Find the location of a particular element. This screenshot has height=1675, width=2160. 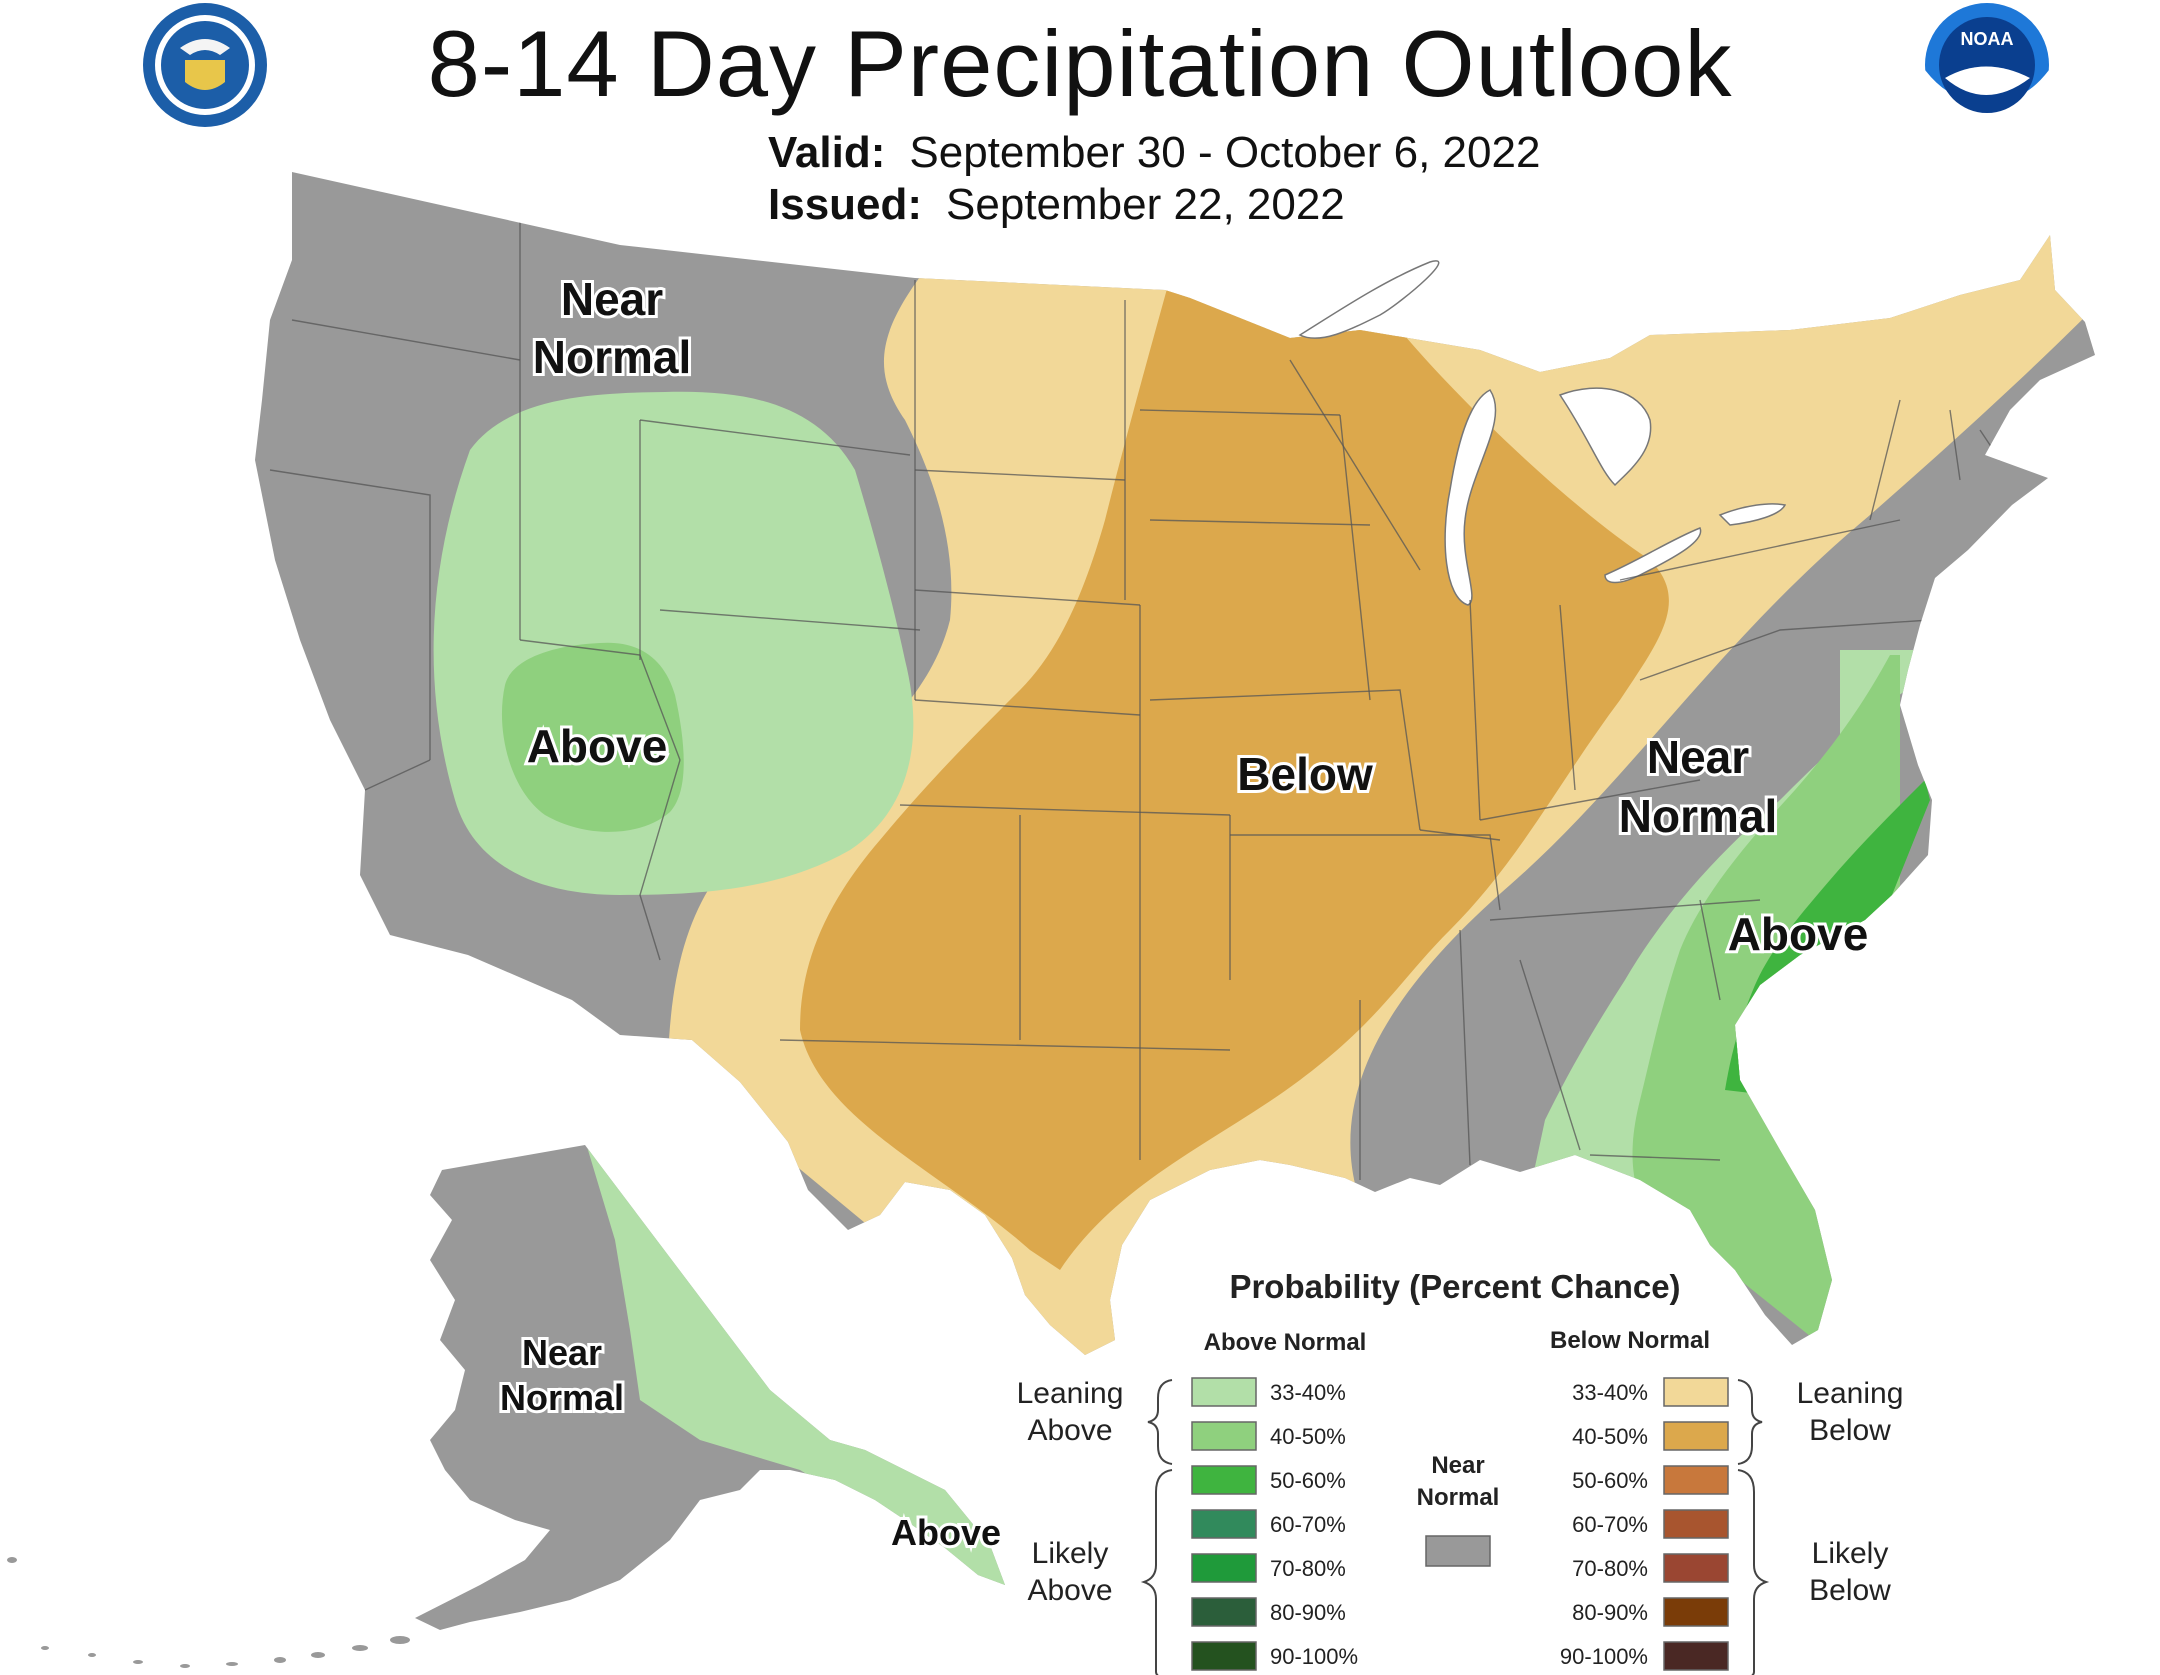

department-of-commerce-seal-icon is located at coordinates (205, 65).